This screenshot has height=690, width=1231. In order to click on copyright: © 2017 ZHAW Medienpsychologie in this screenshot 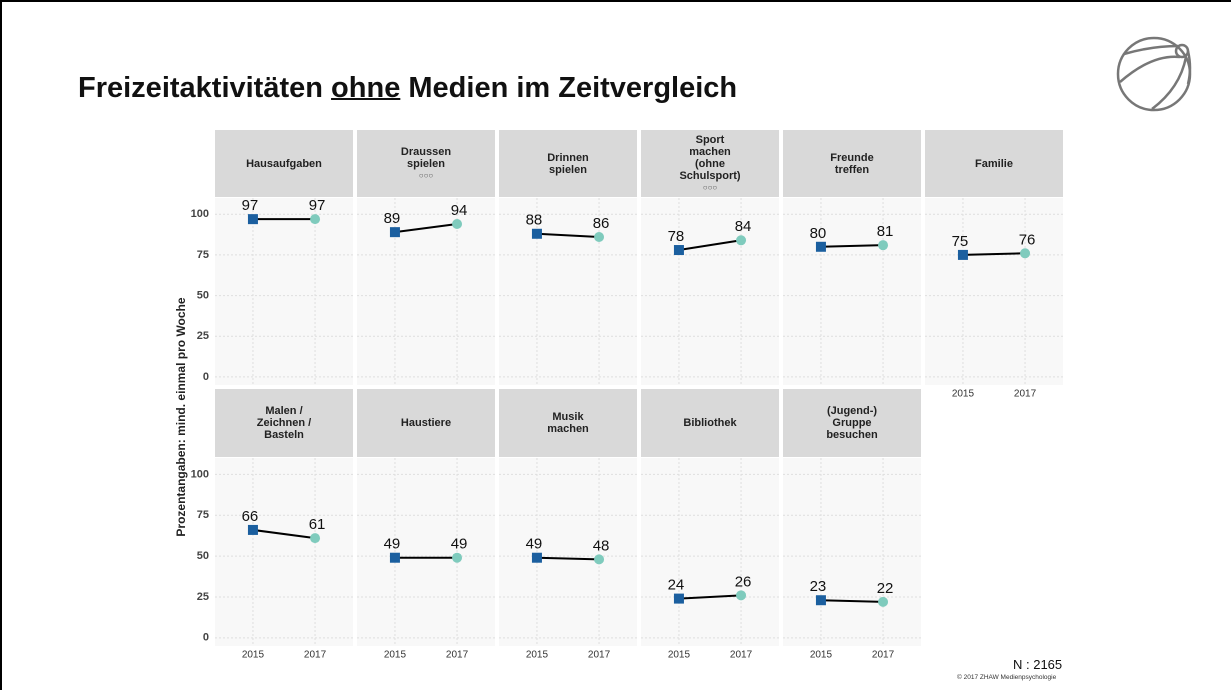, I will do `click(1007, 677)`.